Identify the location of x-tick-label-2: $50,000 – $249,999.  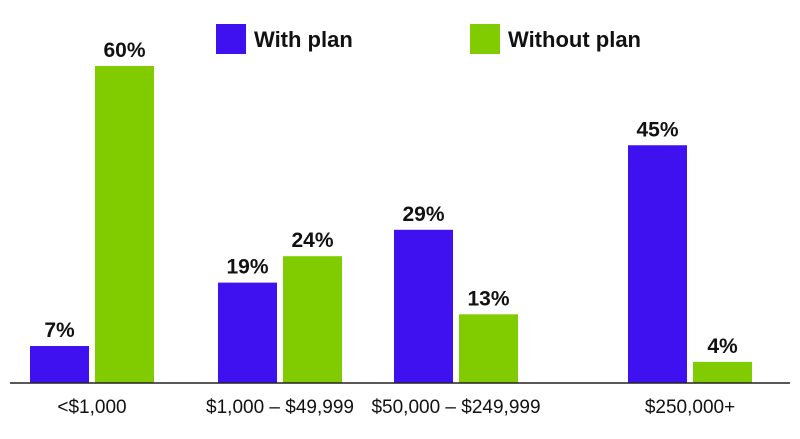
(455, 407).